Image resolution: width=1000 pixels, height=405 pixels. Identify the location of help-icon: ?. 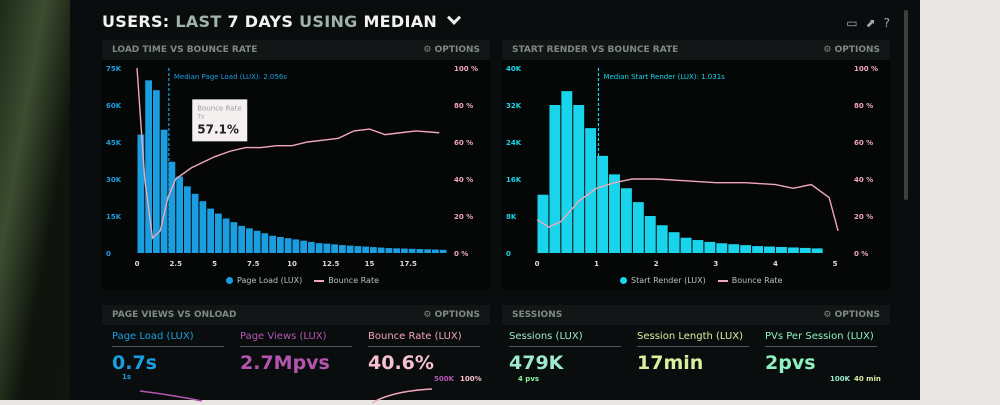
(886, 23).